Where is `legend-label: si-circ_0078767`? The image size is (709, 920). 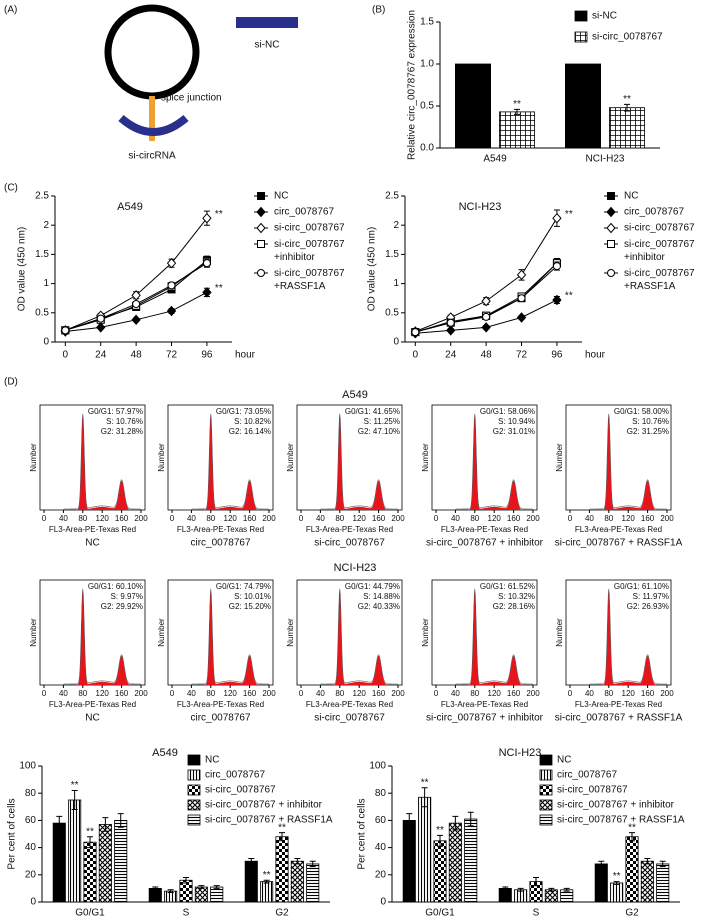 legend-label: si-circ_0078767 is located at coordinates (309, 228).